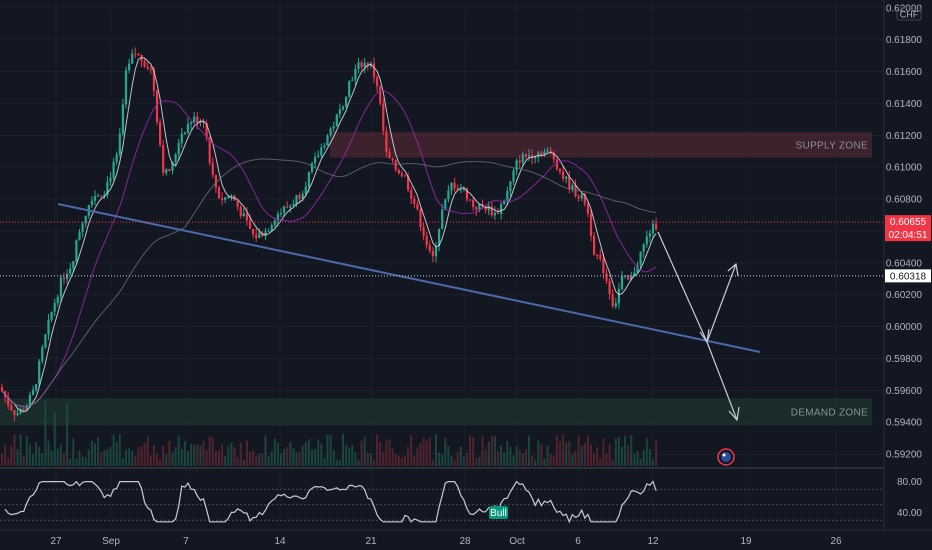 This screenshot has width=932, height=550. Describe the element at coordinates (908, 265) in the screenshot. I see `price-axis` at that location.